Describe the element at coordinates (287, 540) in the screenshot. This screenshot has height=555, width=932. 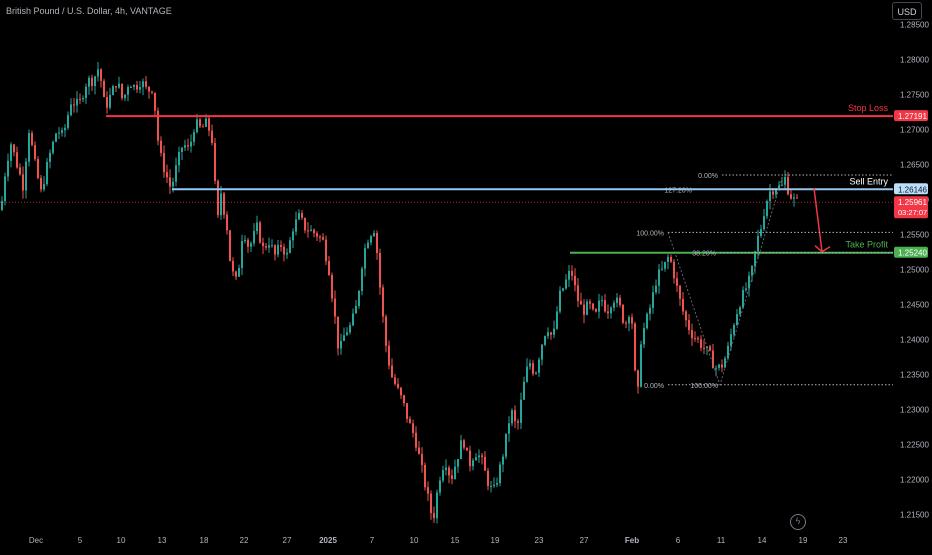
I see `time-tick-label: 27` at that location.